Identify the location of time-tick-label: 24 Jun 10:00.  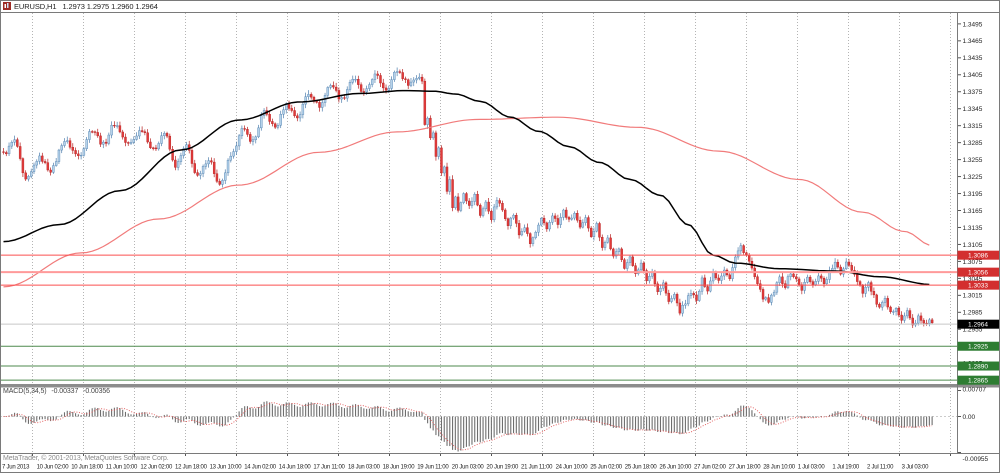
(572, 468).